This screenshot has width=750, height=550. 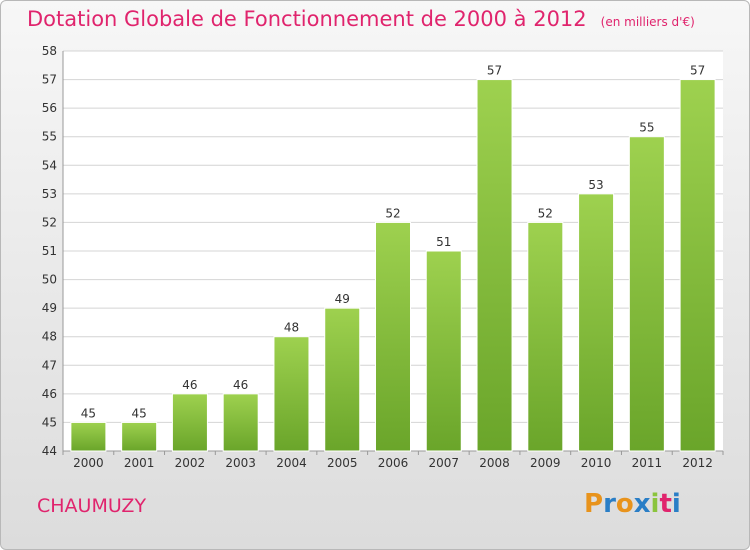 What do you see at coordinates (291, 463) in the screenshot?
I see `x-tick-label-2004: 2004` at bounding box center [291, 463].